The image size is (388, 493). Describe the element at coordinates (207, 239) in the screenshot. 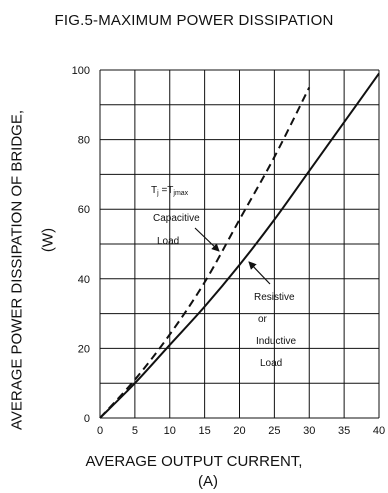

I see `capacitive-arrow` at that location.